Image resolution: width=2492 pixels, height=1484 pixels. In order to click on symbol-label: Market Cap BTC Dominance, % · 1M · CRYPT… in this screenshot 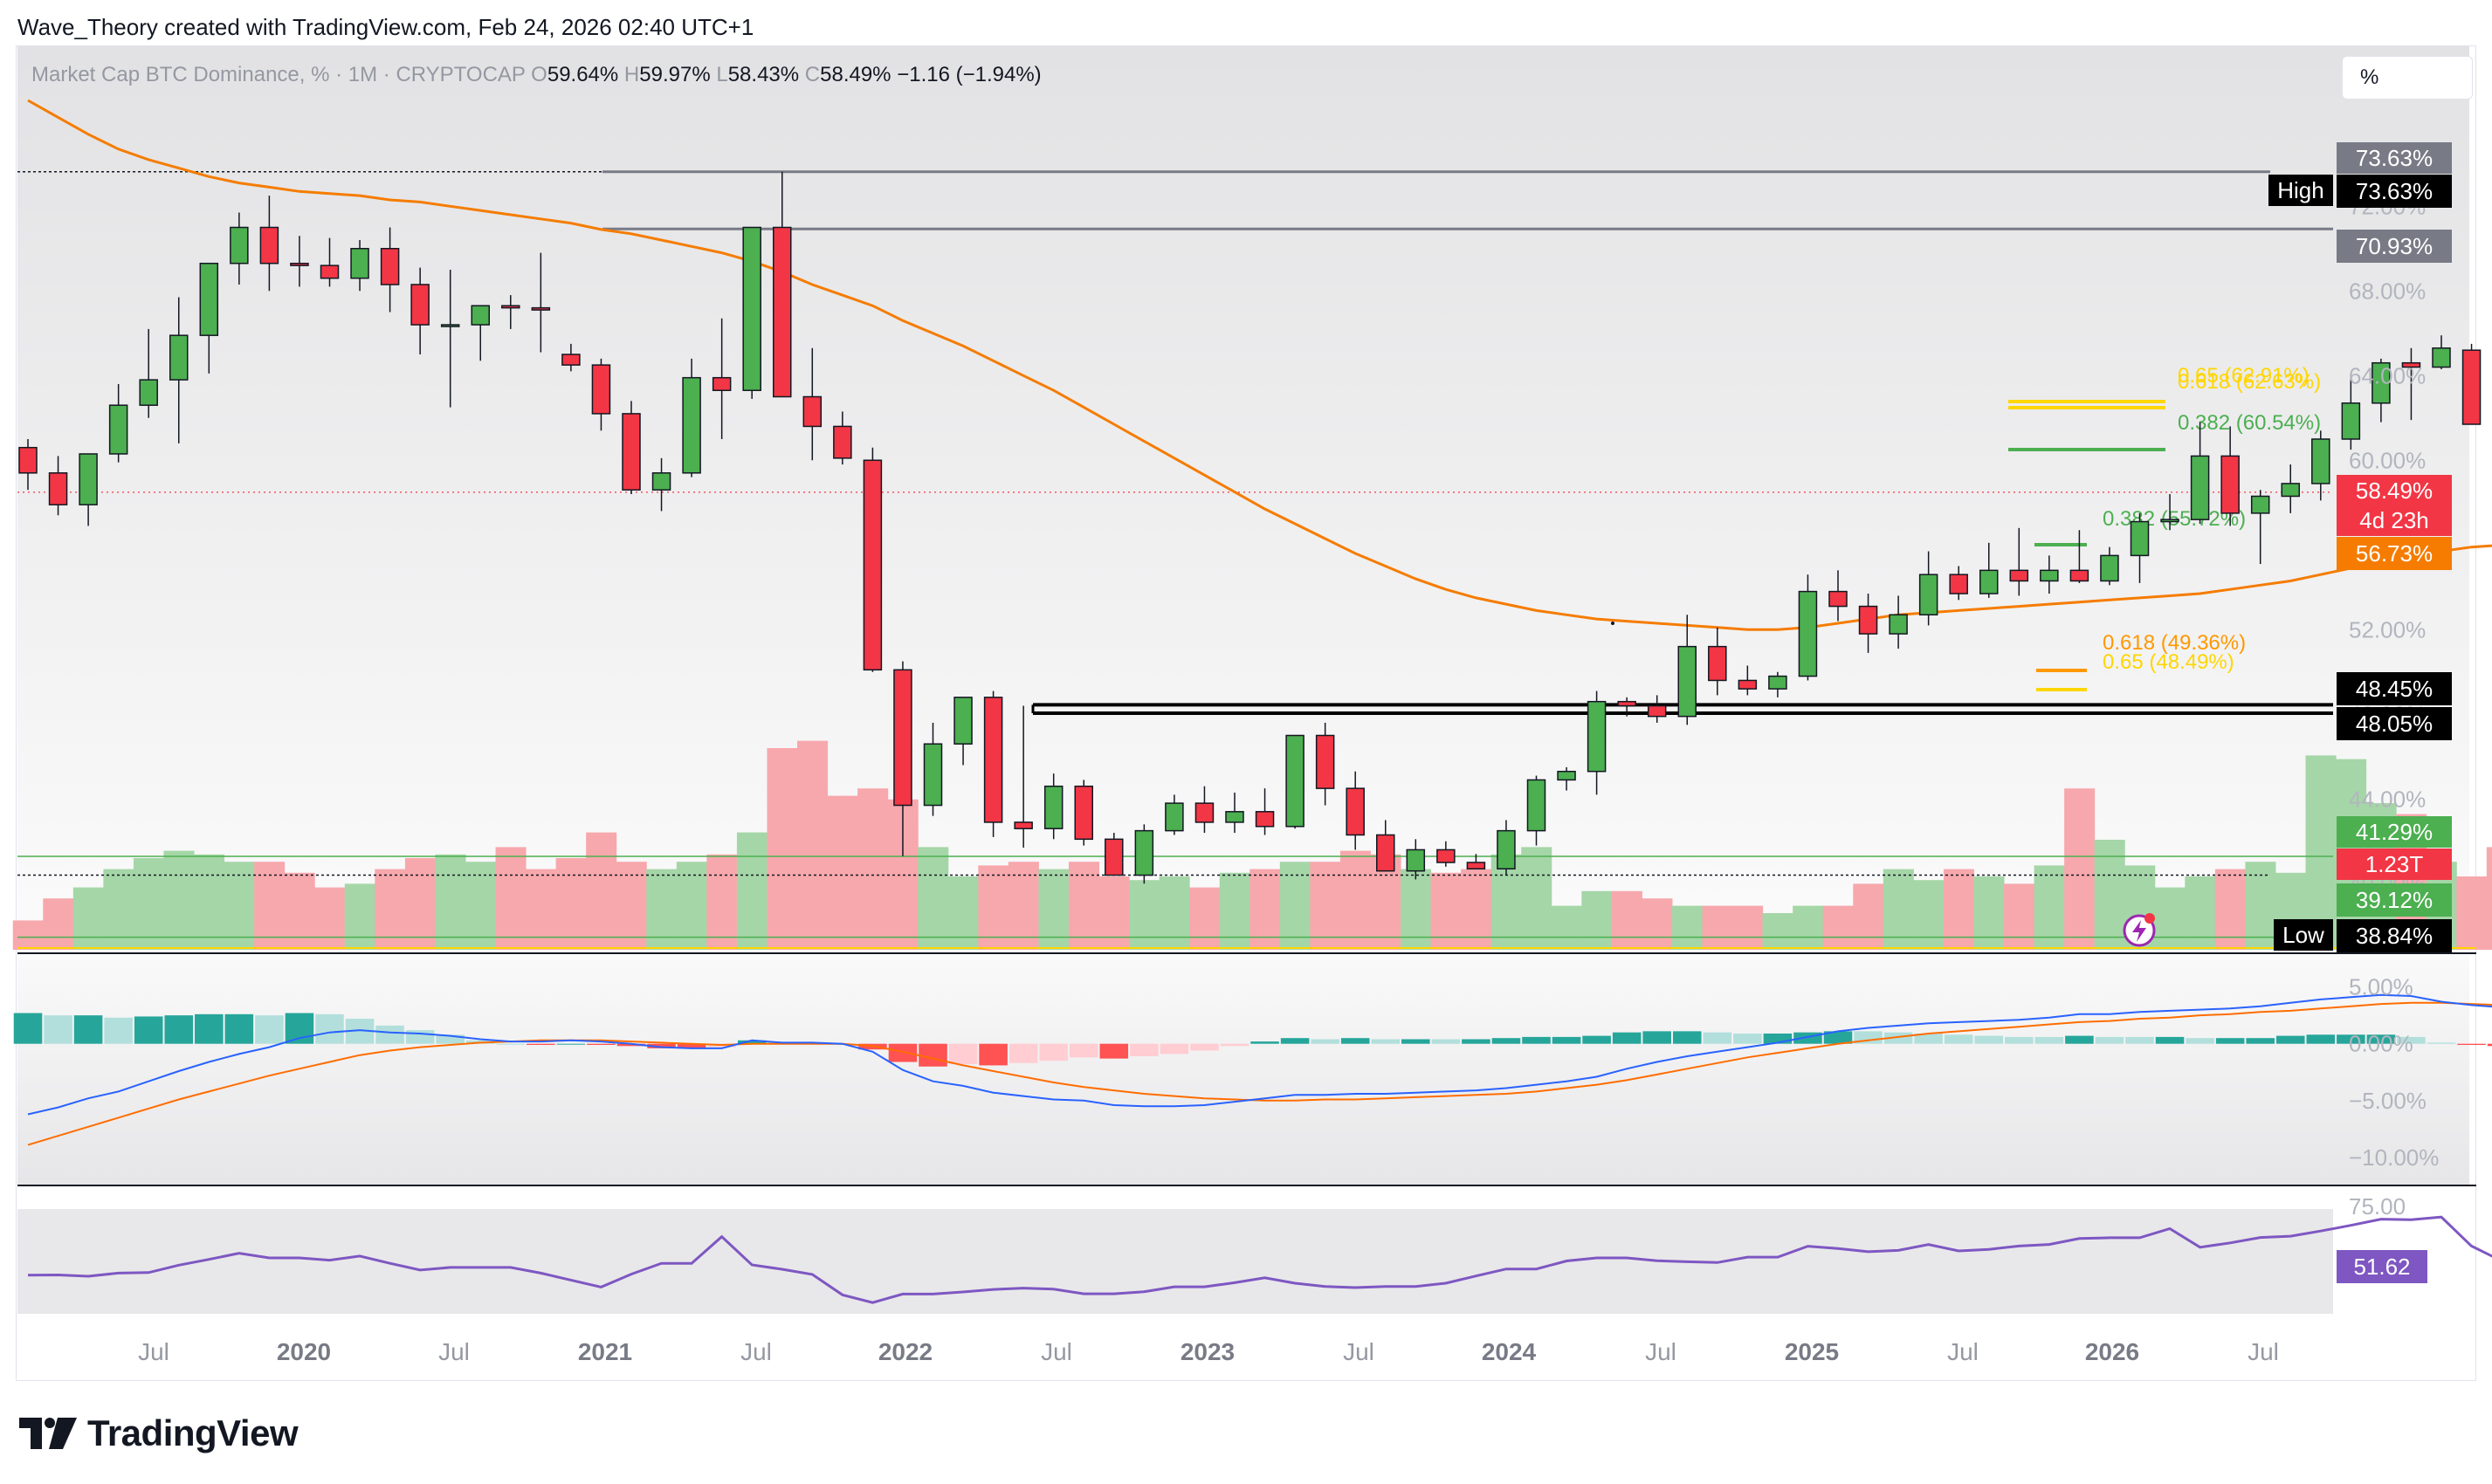, I will do `click(279, 74)`.